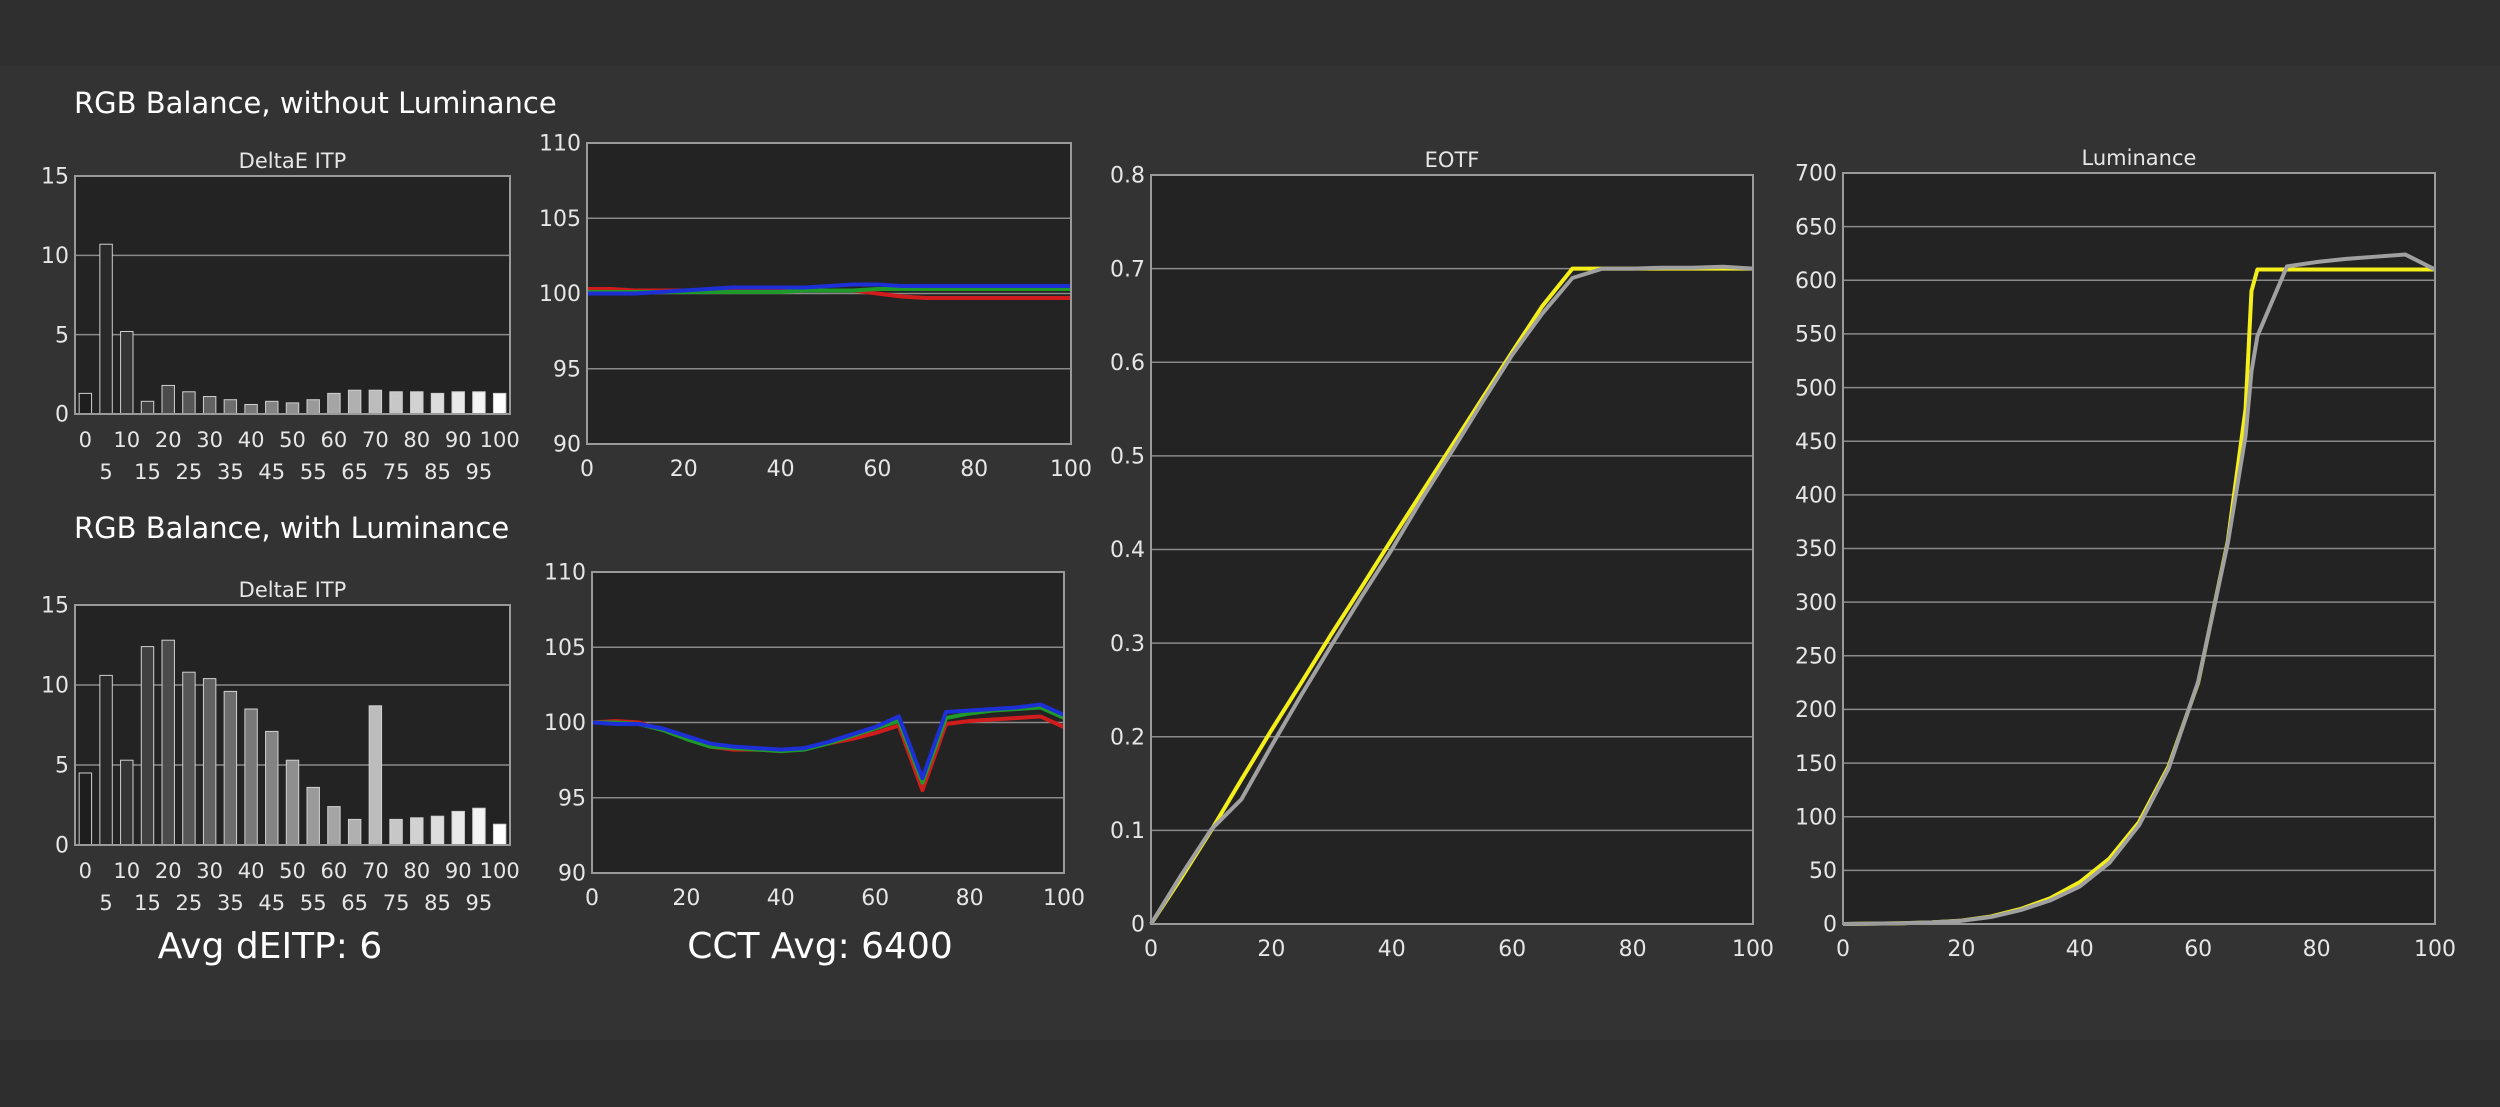 Image resolution: width=2500 pixels, height=1107 pixels. I want to click on deltae_with_luminance-xtick-label: 85, so click(437, 903).